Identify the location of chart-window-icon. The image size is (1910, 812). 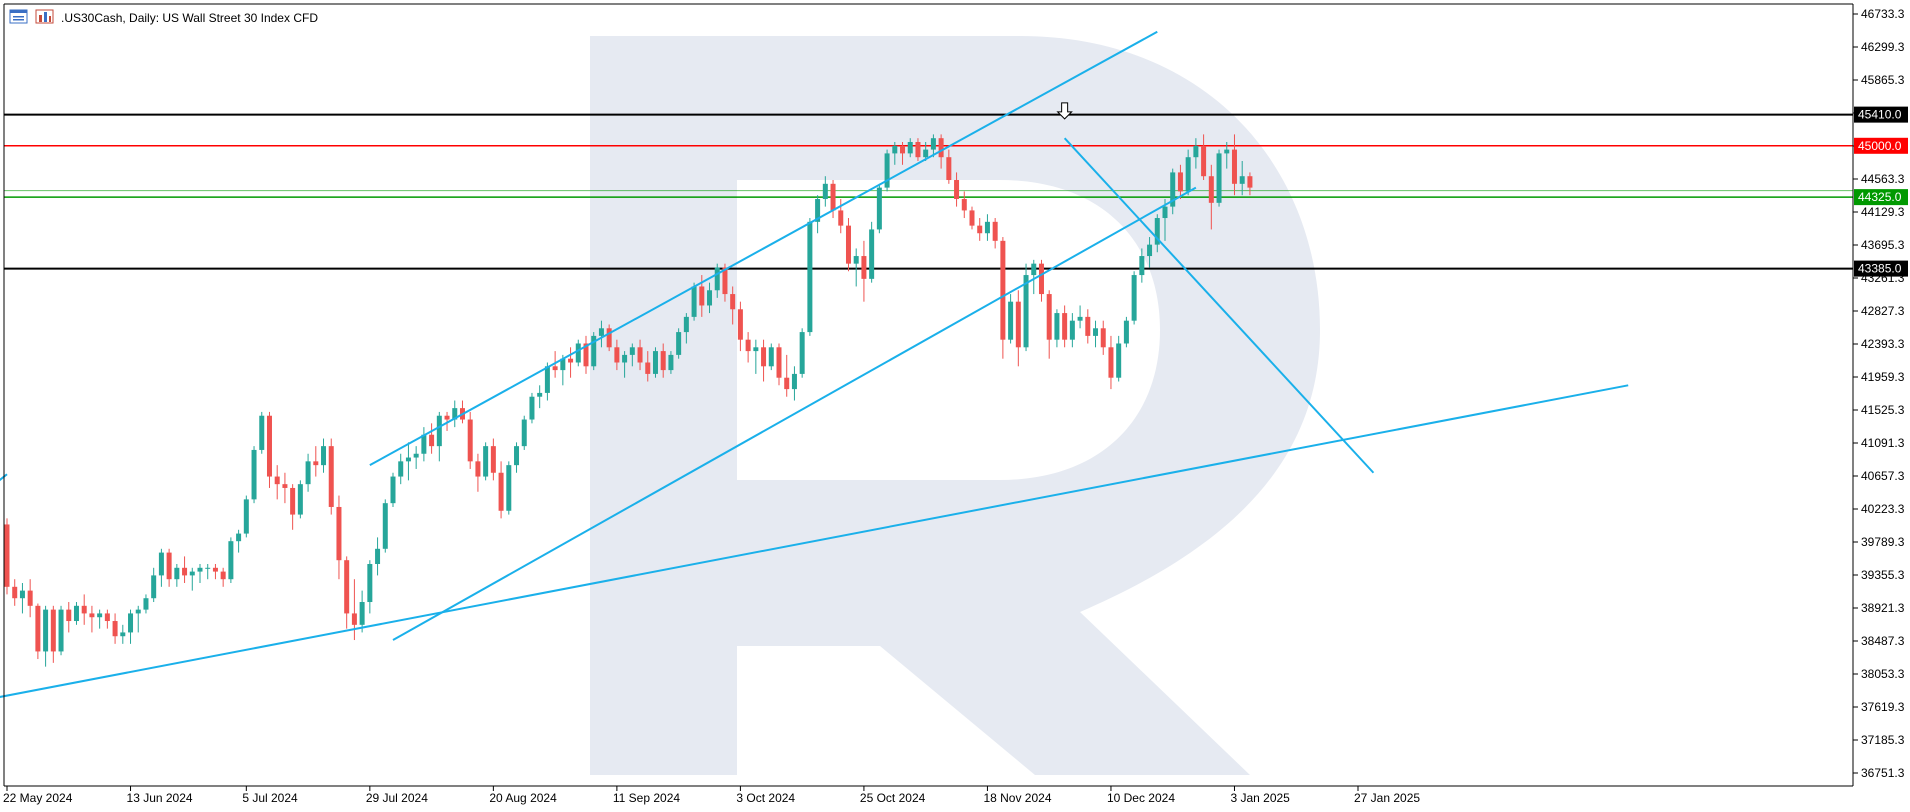
(18, 16).